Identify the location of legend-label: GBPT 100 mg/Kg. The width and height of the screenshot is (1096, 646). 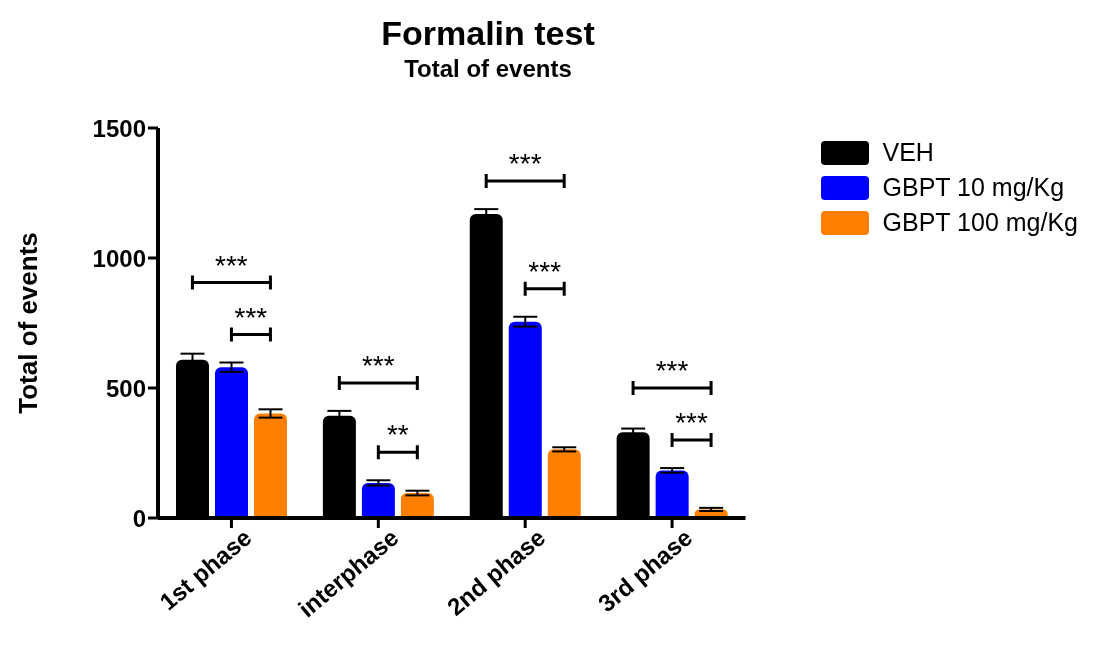
(980, 222).